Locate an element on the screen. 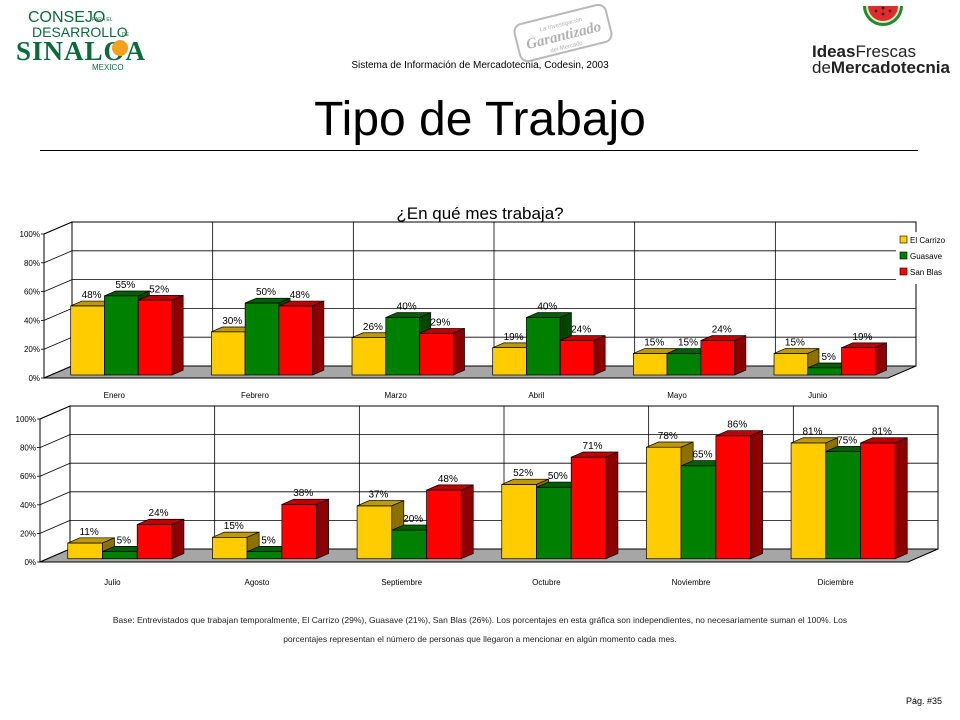 The width and height of the screenshot is (960, 720). category-label: Abril is located at coordinates (536, 395).